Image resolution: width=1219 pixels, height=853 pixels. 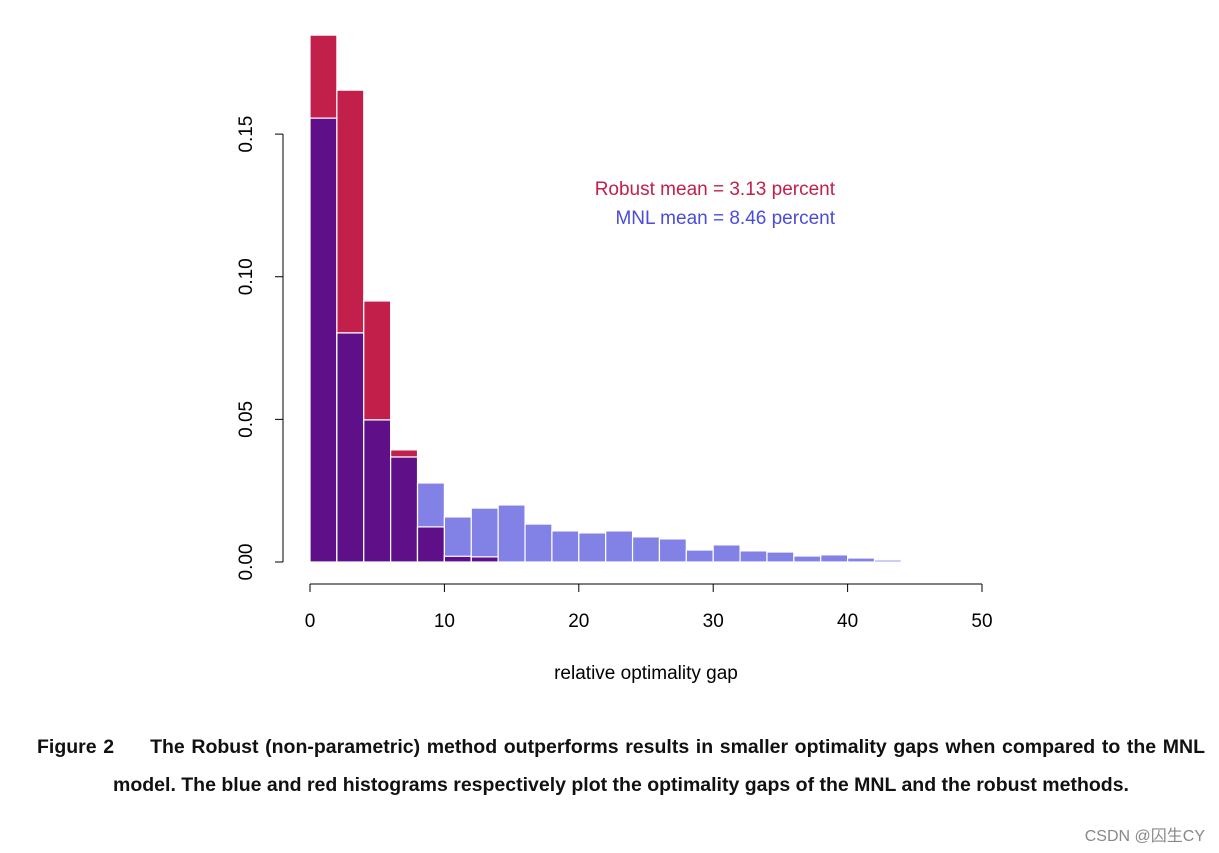 I want to click on x-tick-label: 40, so click(x=847, y=621).